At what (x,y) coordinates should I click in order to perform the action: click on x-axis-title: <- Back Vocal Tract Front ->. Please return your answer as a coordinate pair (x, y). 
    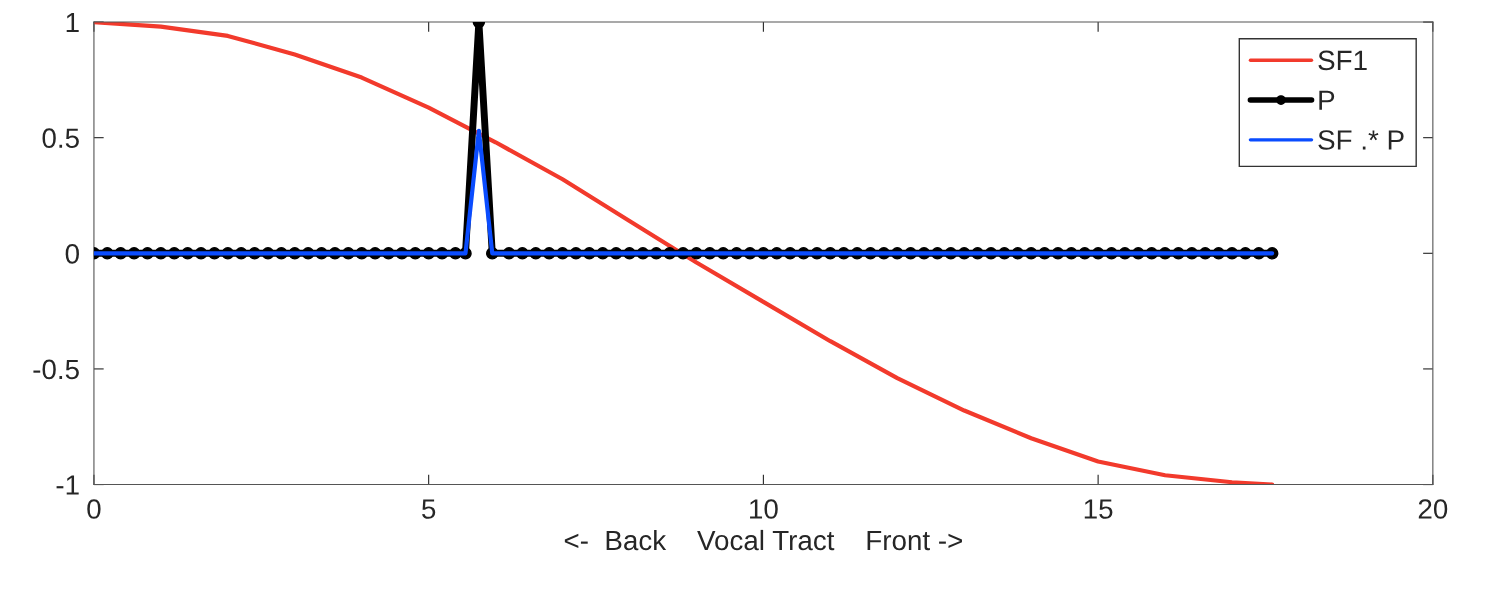
    Looking at the image, I should click on (763, 540).